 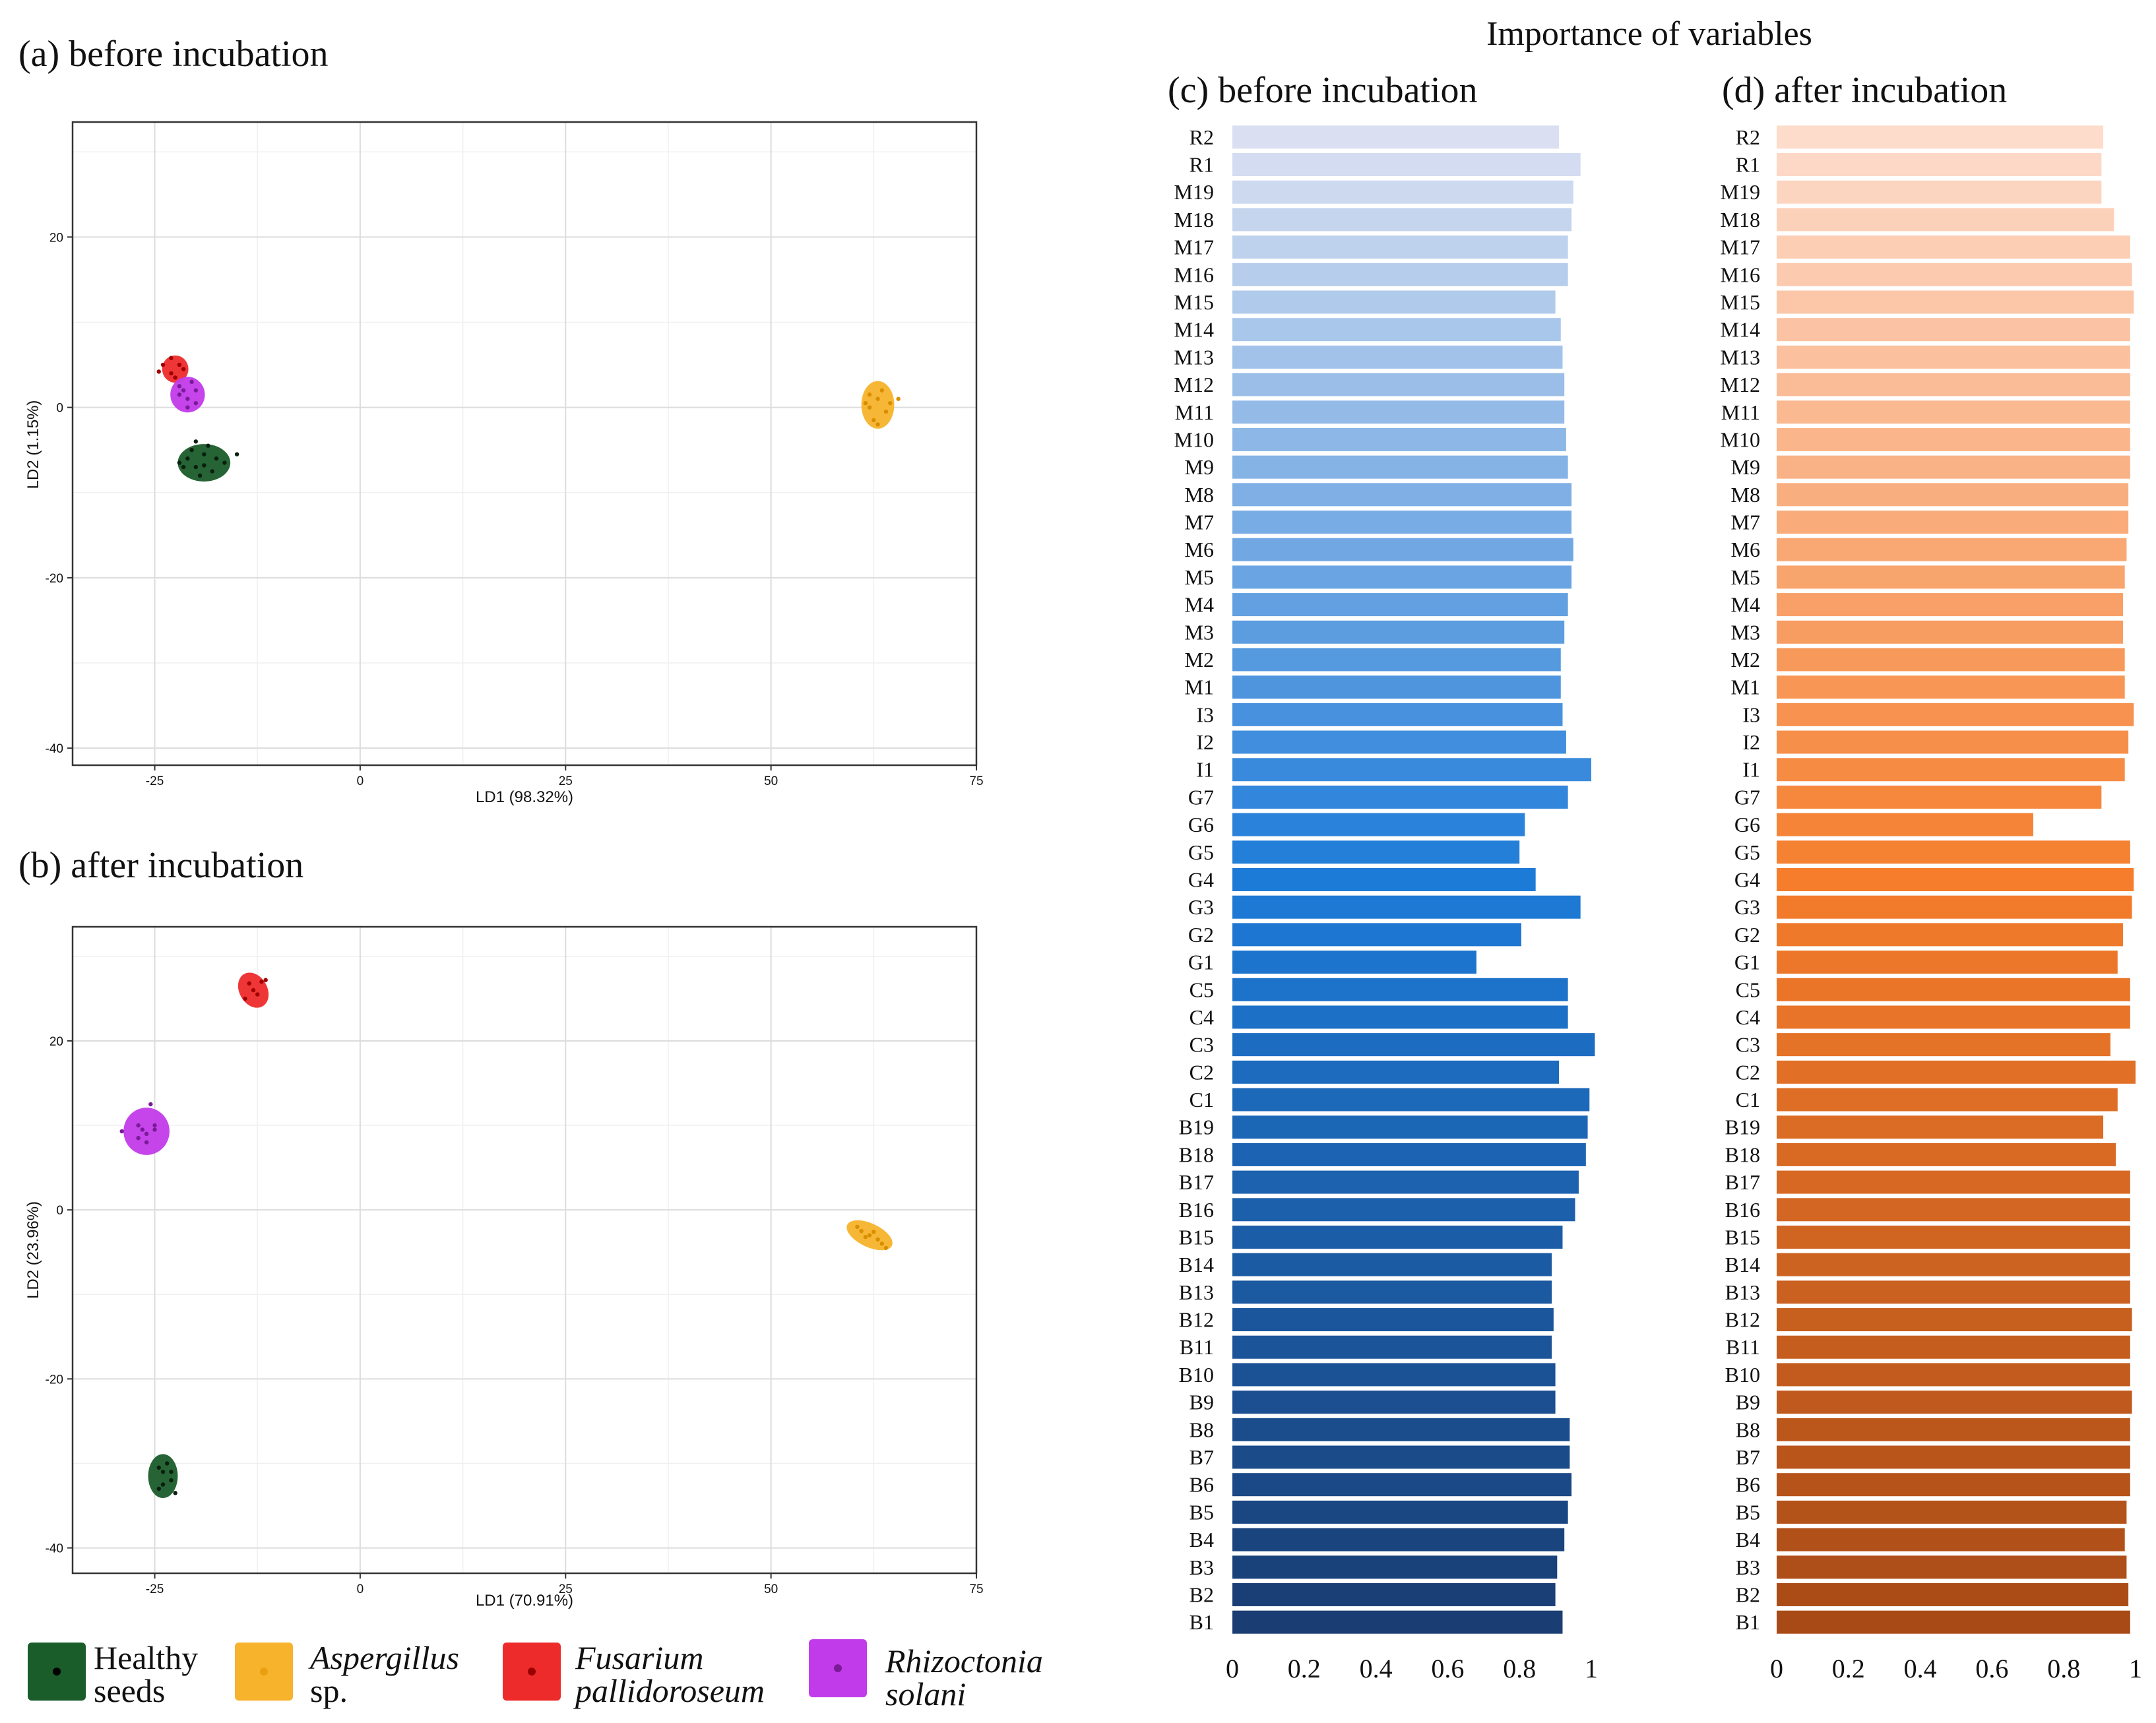 What do you see at coordinates (976, 781) in the screenshot?
I see `panel-a-xtick-label: 75` at bounding box center [976, 781].